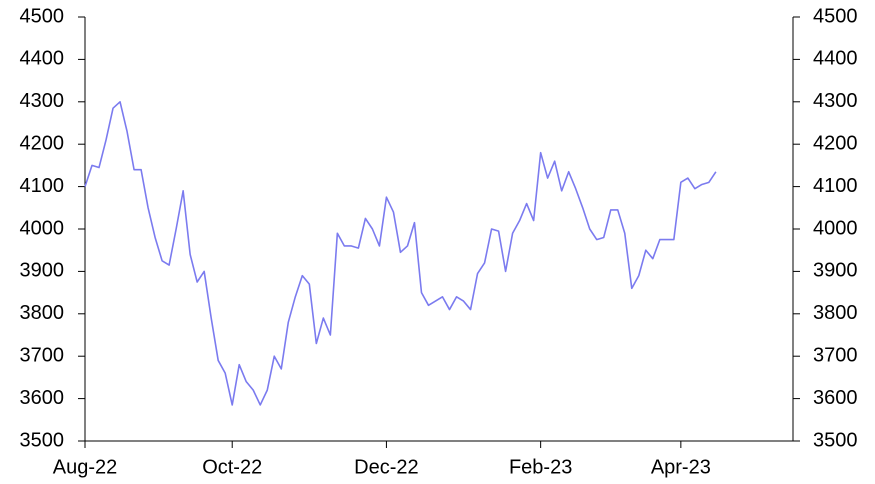 Image resolution: width=875 pixels, height=484 pixels. Describe the element at coordinates (386, 467) in the screenshot. I see `x-tick-label: Dec-22` at that location.